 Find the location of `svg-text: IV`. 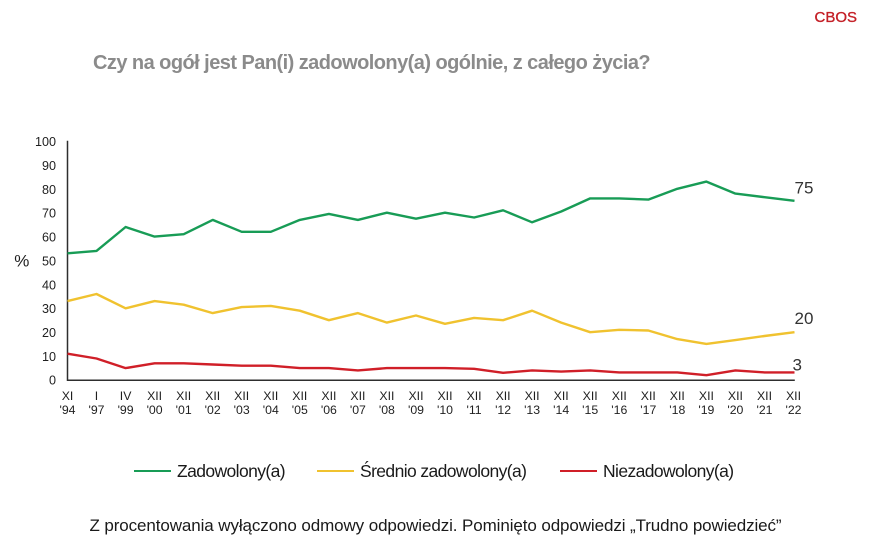

svg-text: IV is located at coordinates (126, 396).